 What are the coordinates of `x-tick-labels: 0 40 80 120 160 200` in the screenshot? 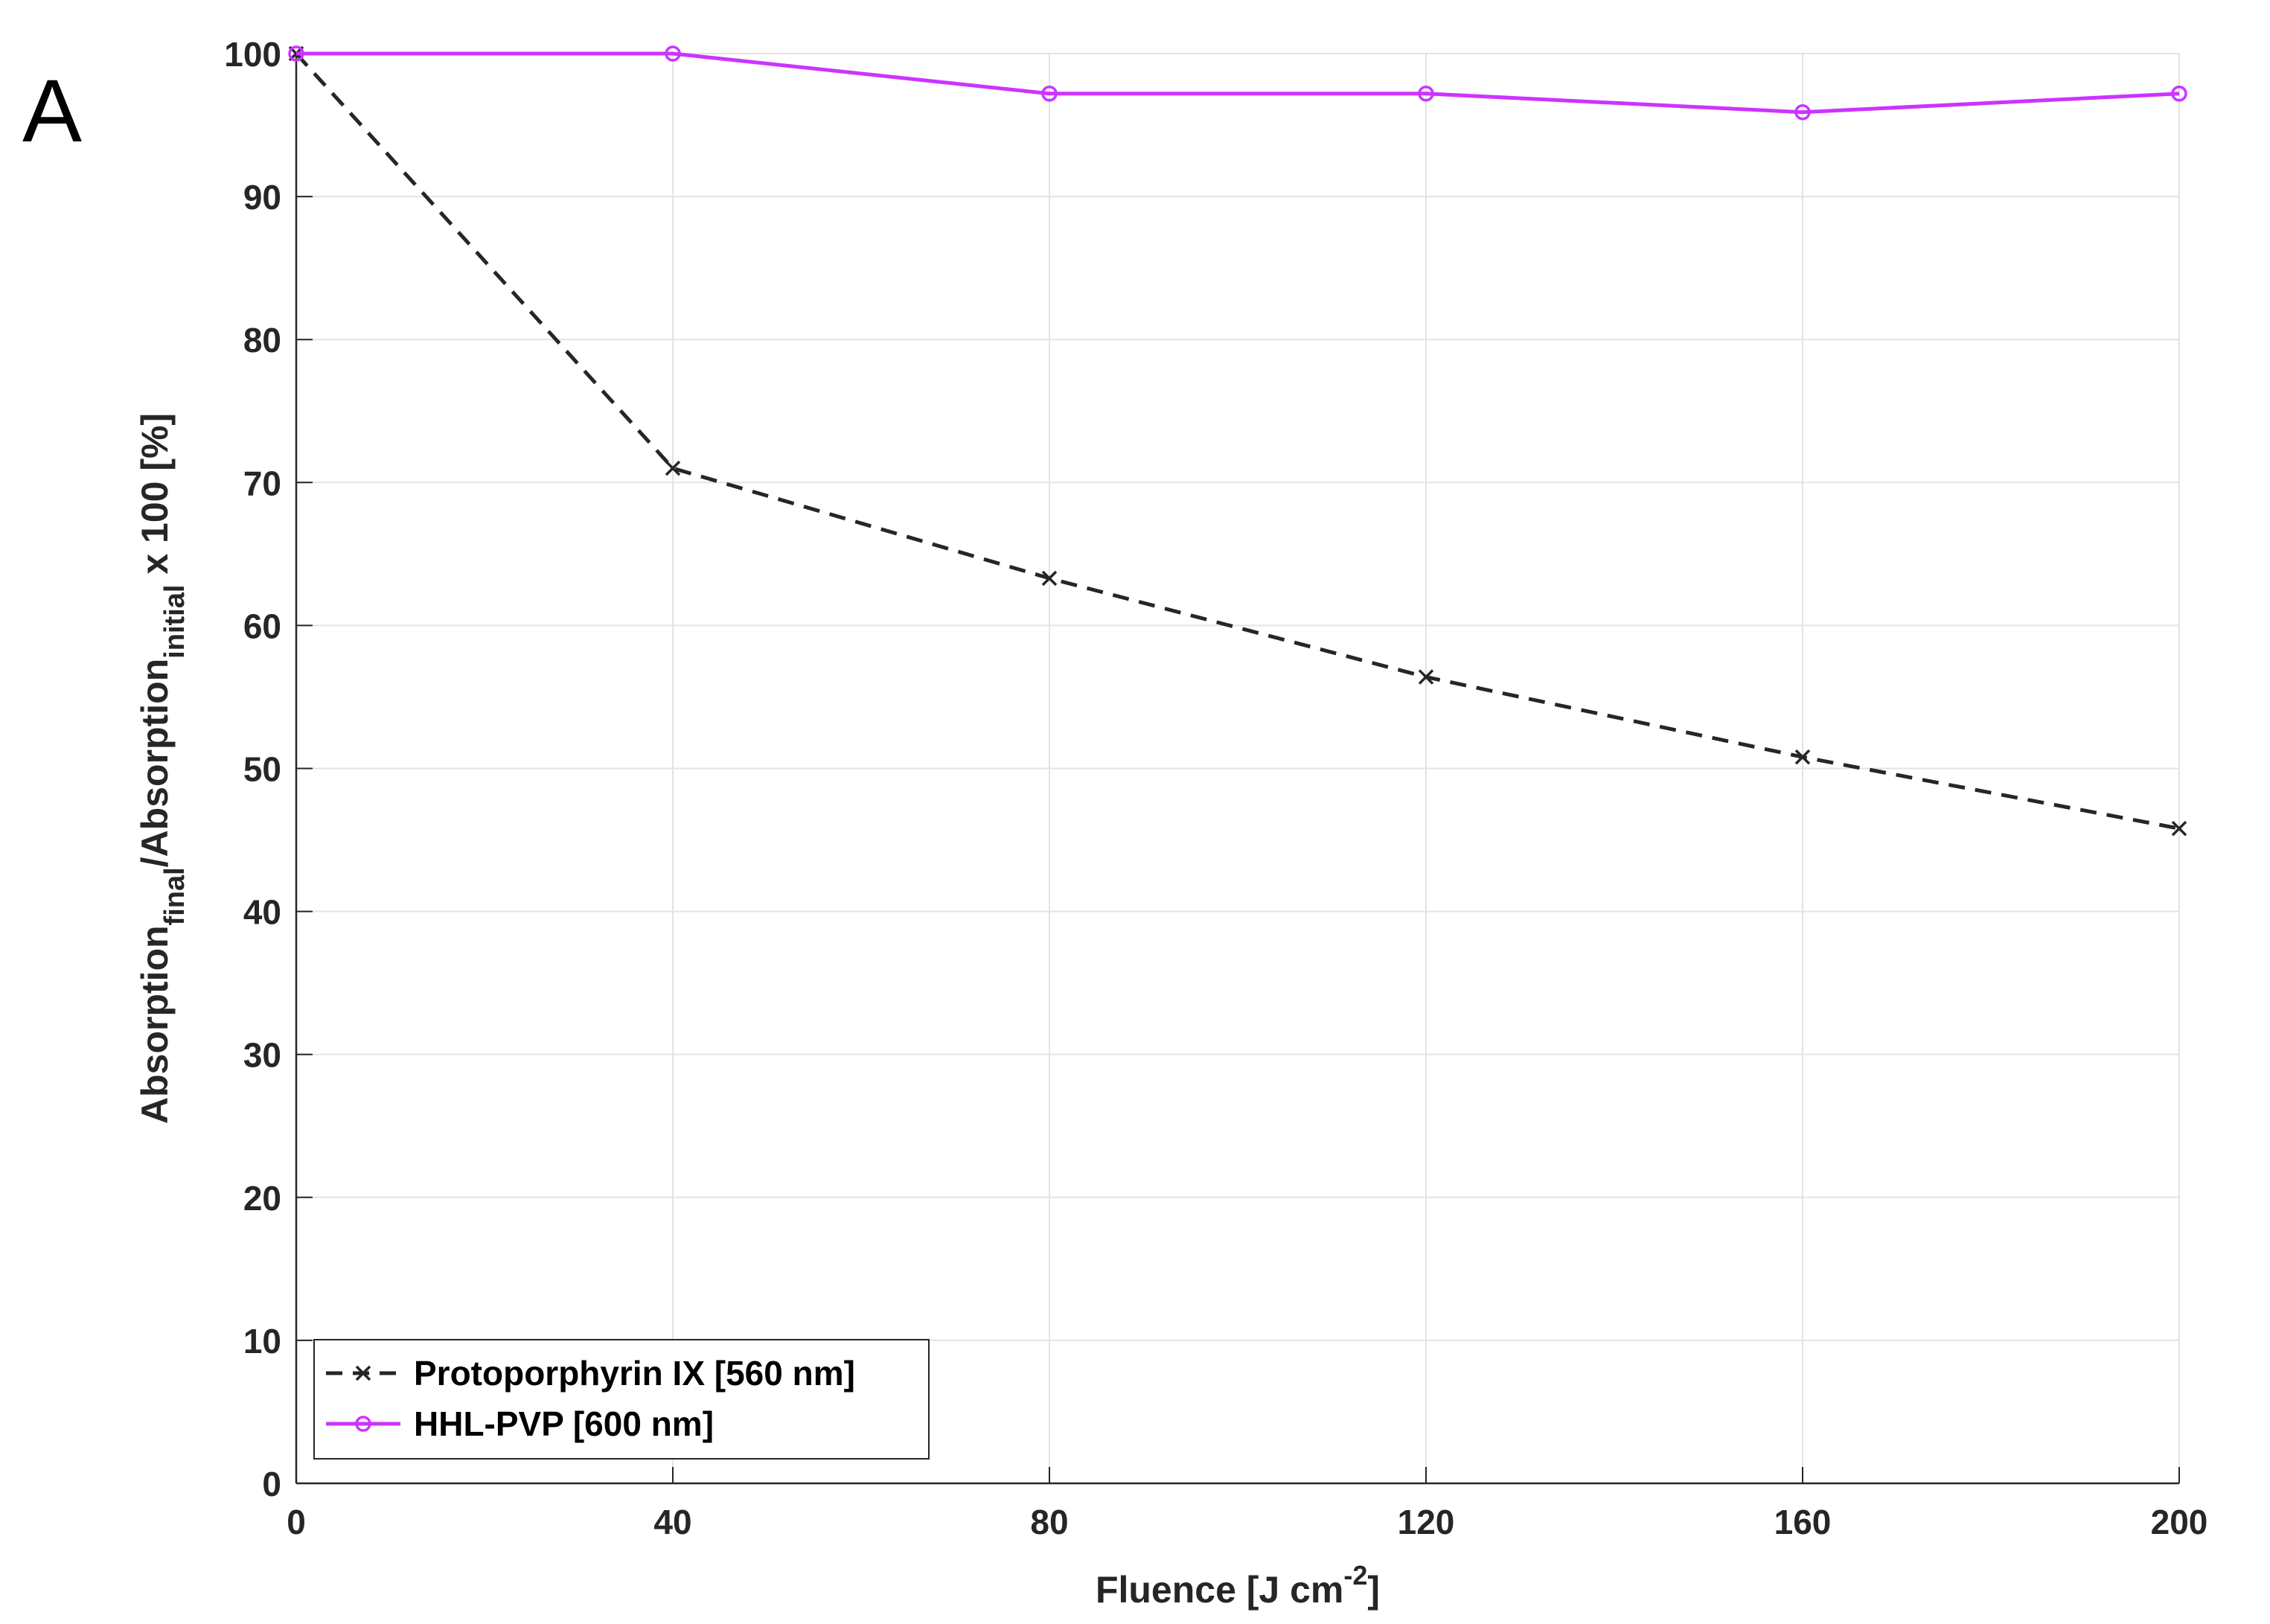 It's located at (1247, 1522).